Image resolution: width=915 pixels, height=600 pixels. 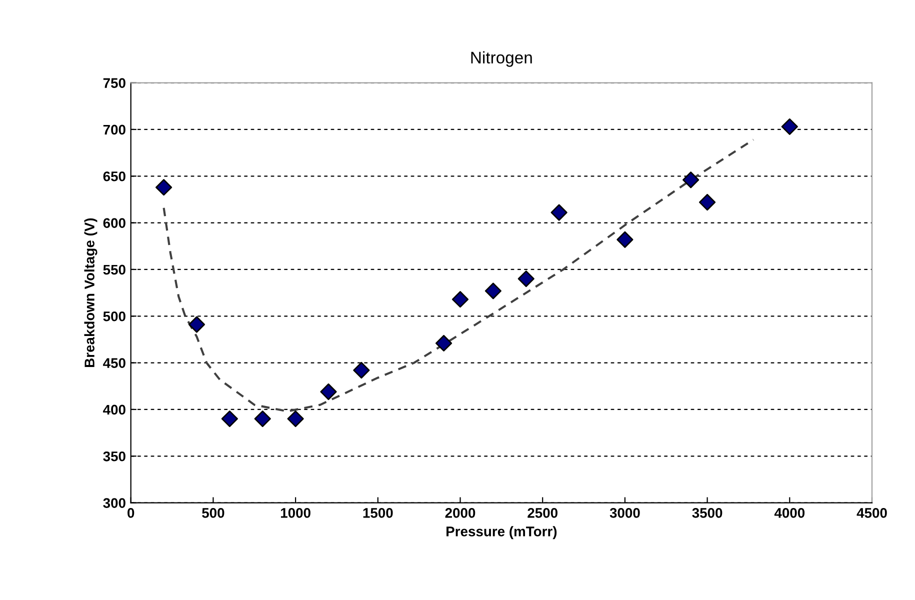 I want to click on y-tick-label: 550, so click(x=114, y=269).